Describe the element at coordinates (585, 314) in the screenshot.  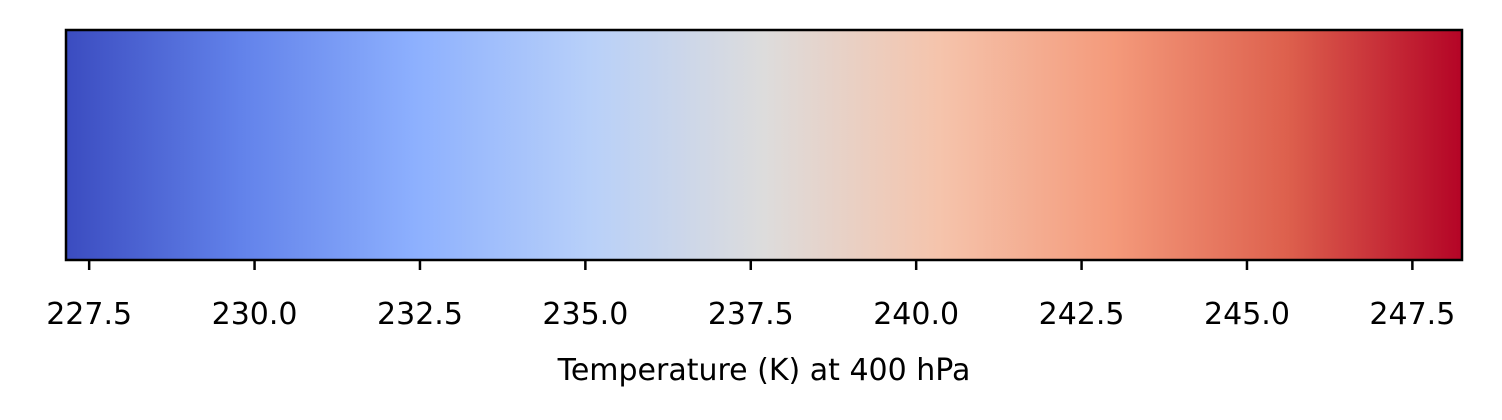
I see `colorbar-tick-label: 235.0` at that location.